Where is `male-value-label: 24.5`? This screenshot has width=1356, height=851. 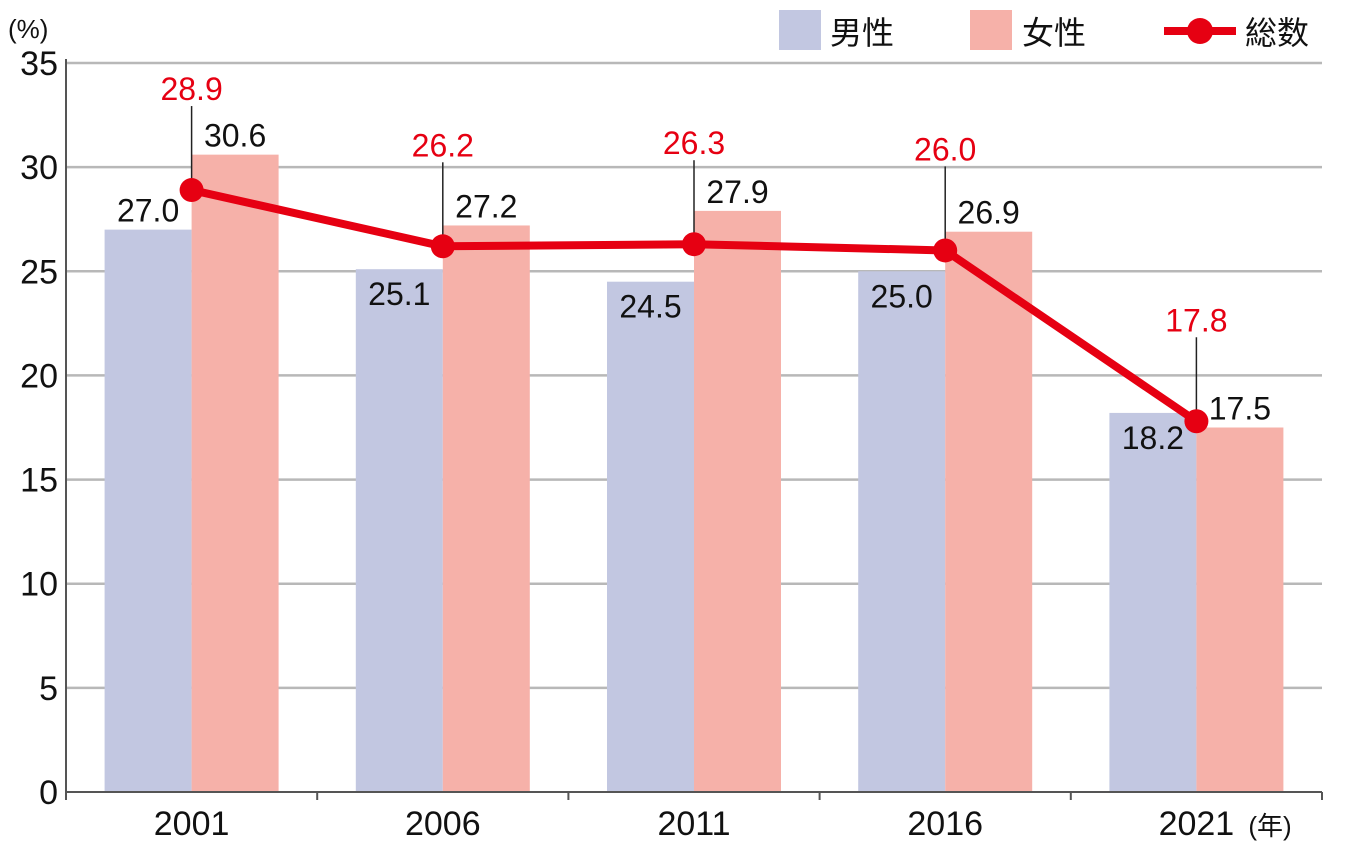 male-value-label: 24.5 is located at coordinates (650, 307).